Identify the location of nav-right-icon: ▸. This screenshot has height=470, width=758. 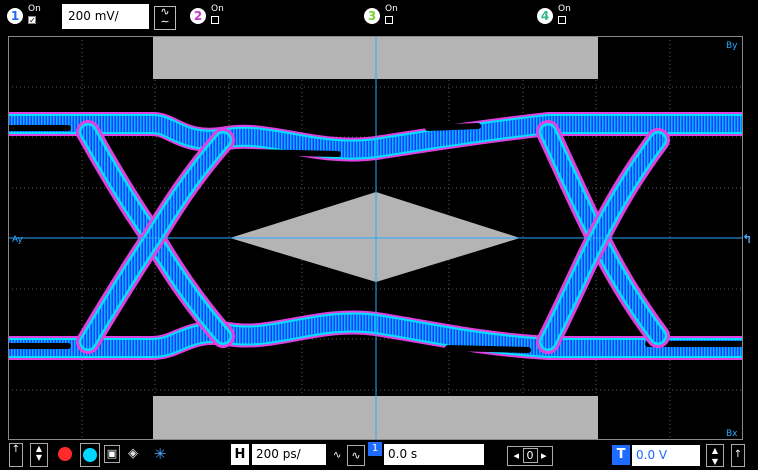
(544, 455).